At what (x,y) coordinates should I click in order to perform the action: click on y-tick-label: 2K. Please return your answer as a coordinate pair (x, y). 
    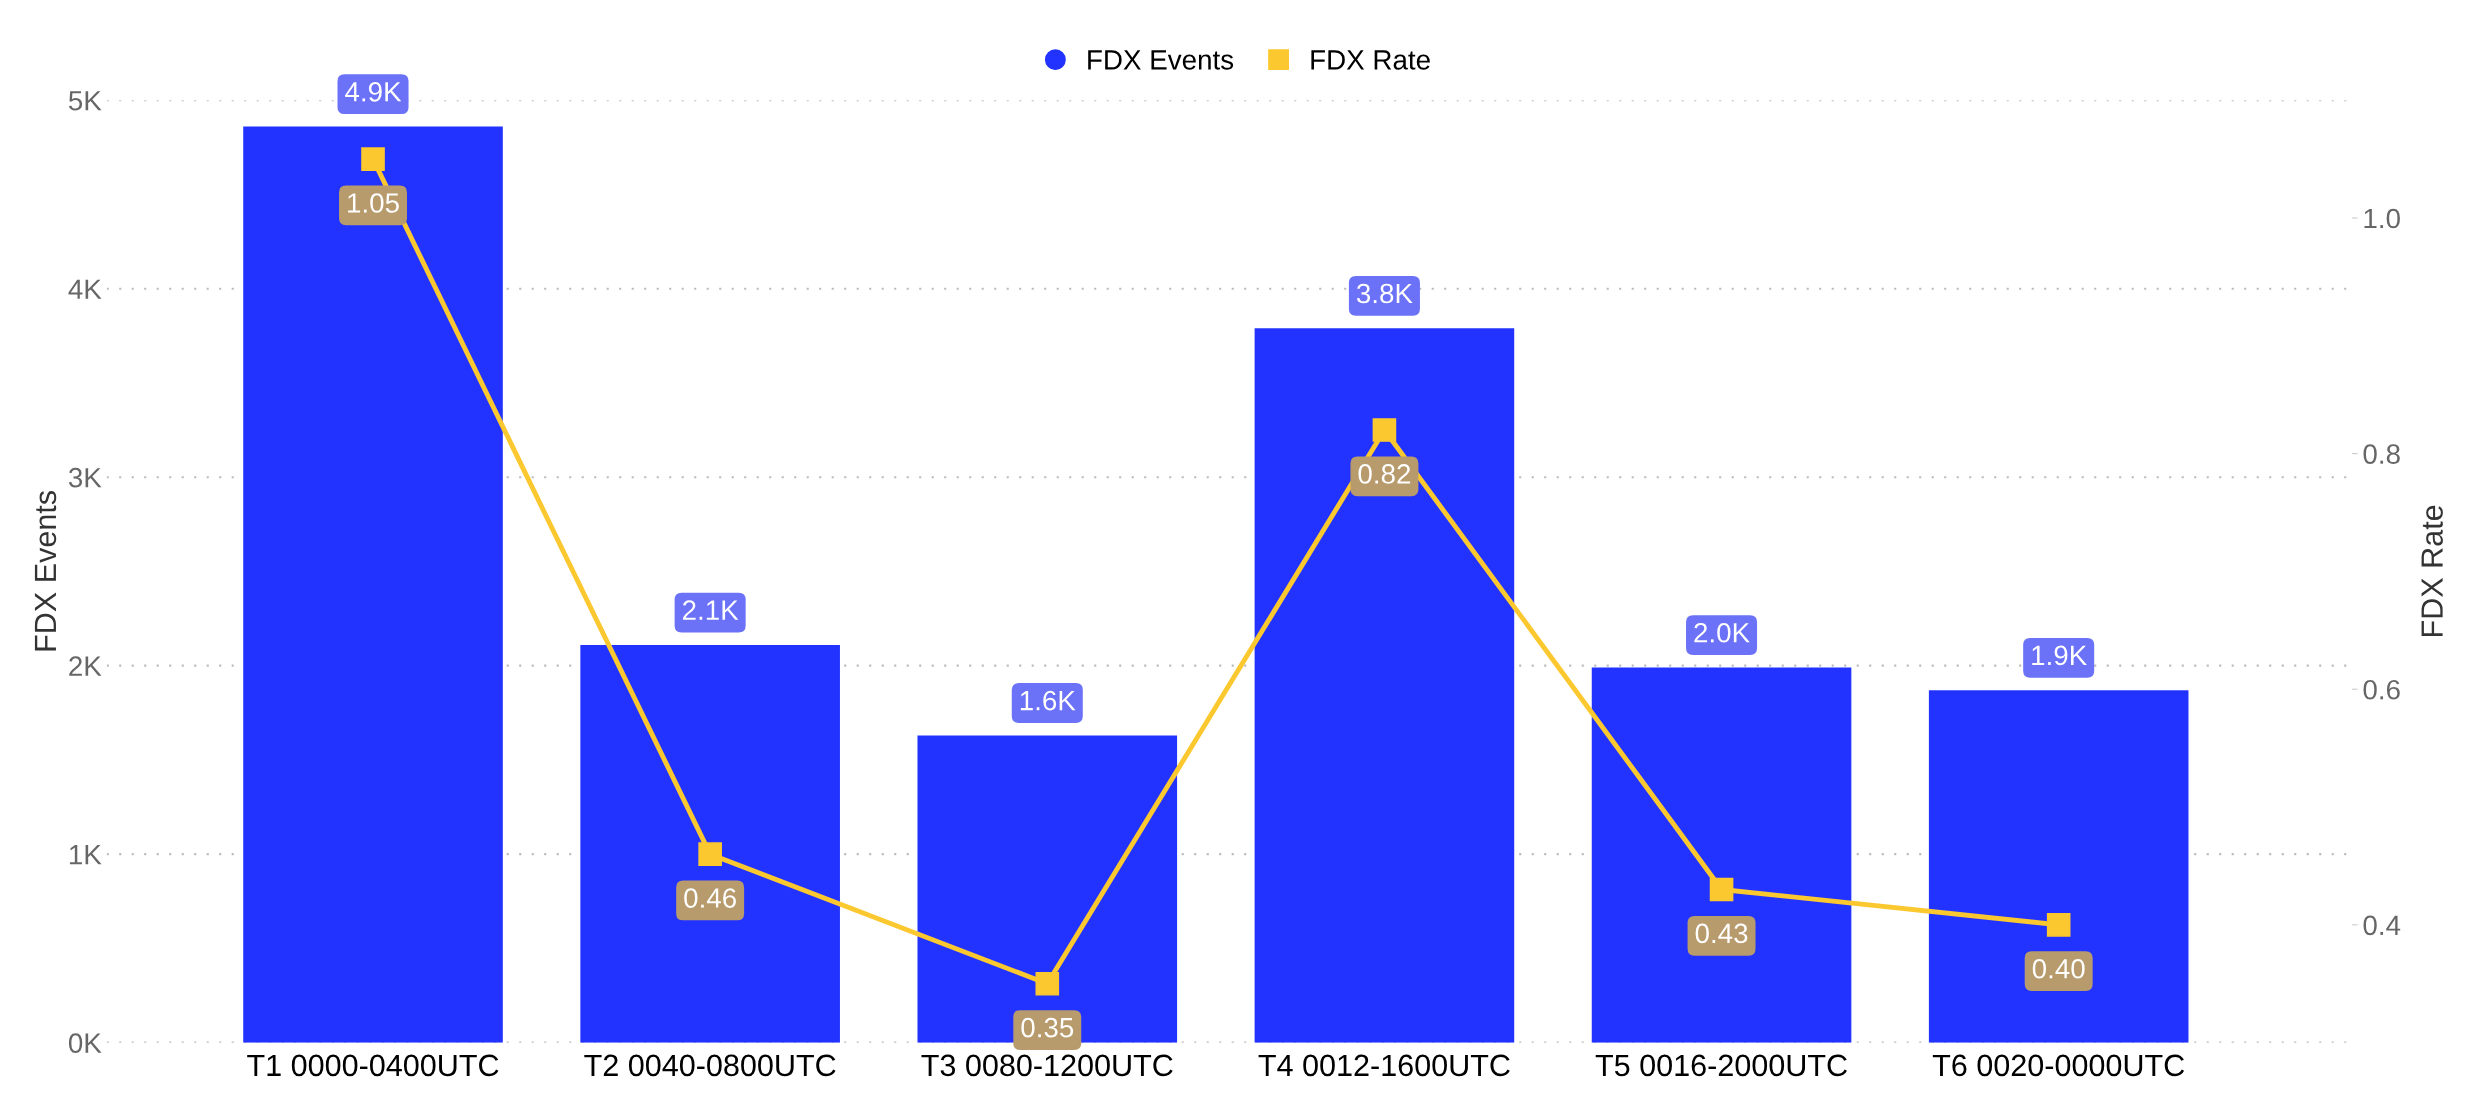
    Looking at the image, I should click on (85, 666).